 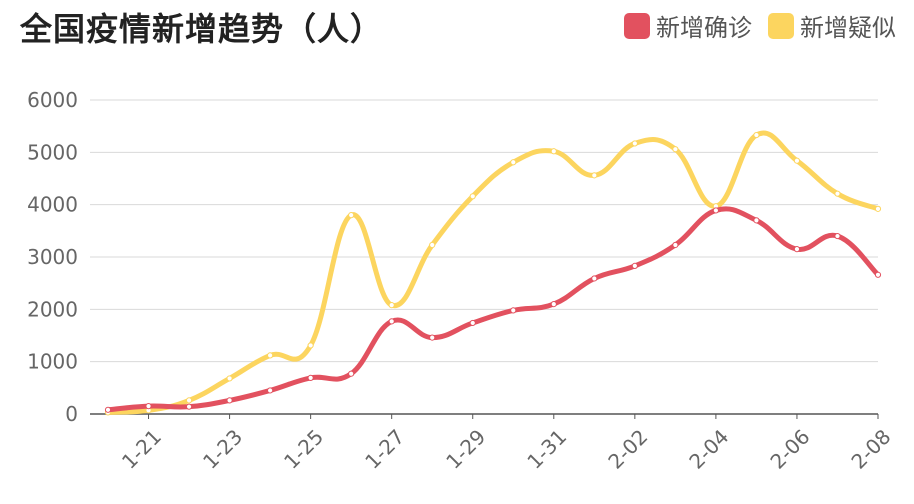 What do you see at coordinates (704, 28) in the screenshot?
I see `legend-label-confirmed: 新增确诊` at bounding box center [704, 28].